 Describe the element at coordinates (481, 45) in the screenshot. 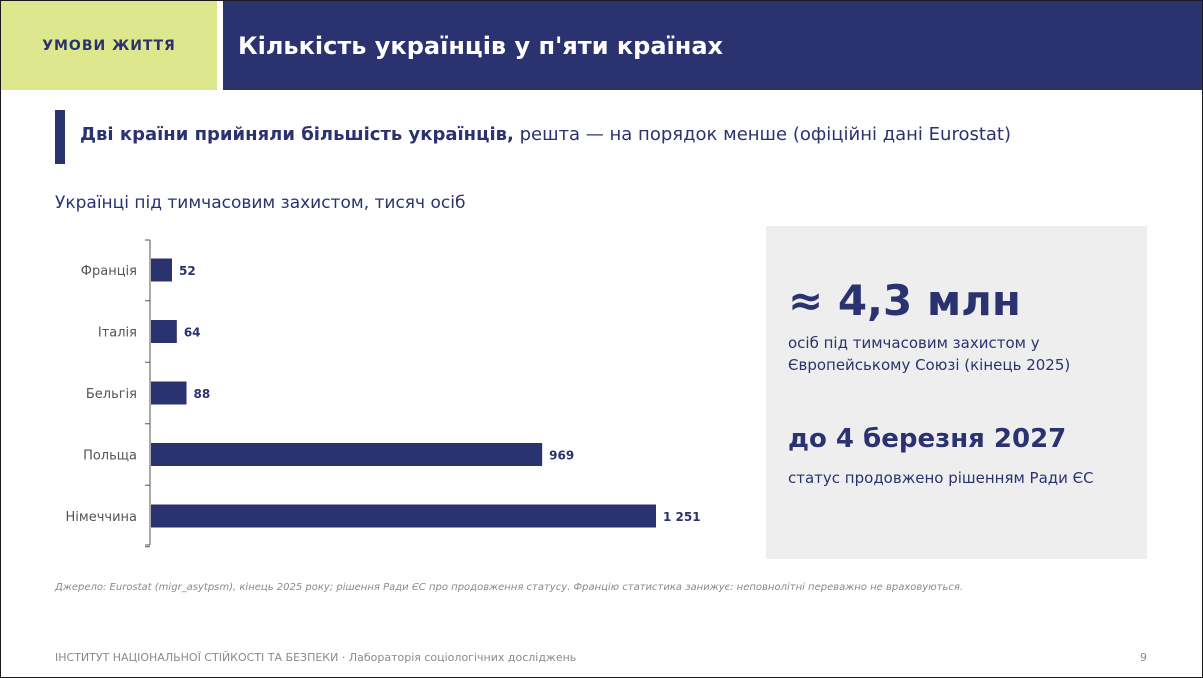

I see `page-title: Кількість українців у п'яти країнах` at that location.